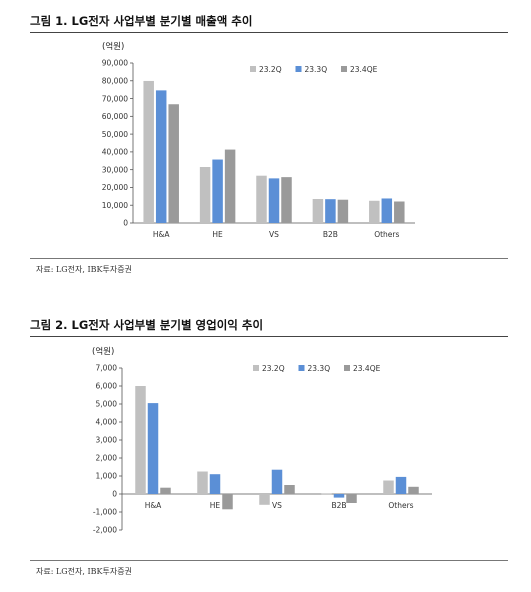  What do you see at coordinates (115, 152) in the screenshot?
I see `y-tick-label: 40,000` at bounding box center [115, 152].